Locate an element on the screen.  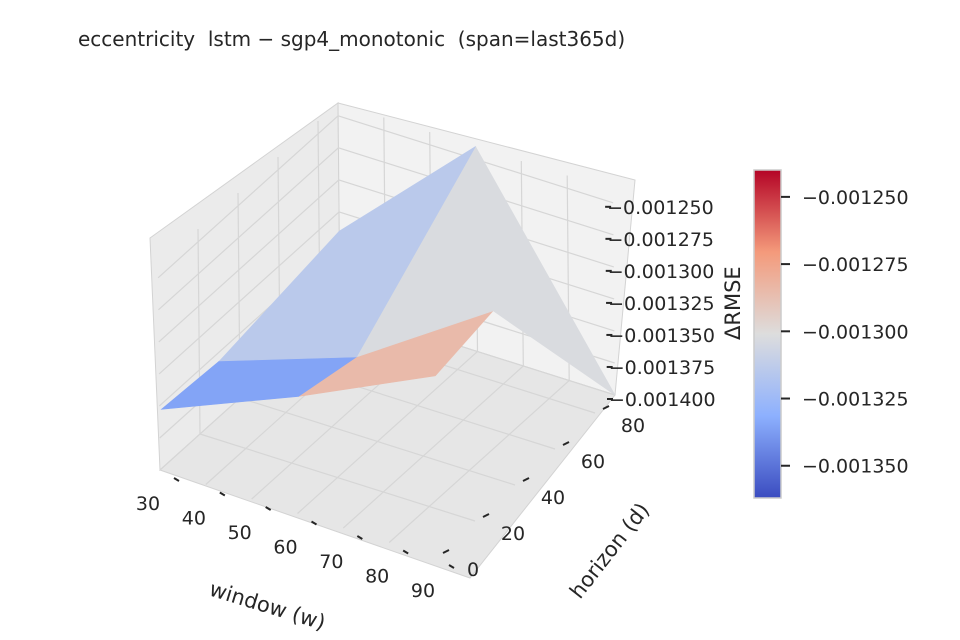
colorbar-tick-label: −0.001275 is located at coordinates (855, 265).